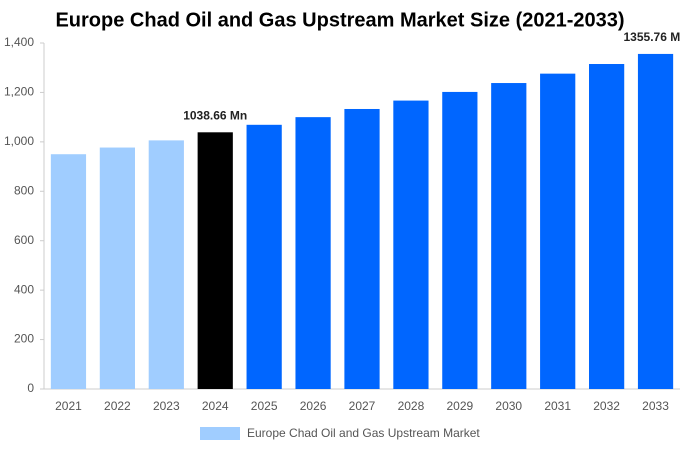 The width and height of the screenshot is (680, 450). Describe the element at coordinates (19, 42) in the screenshot. I see `y-tick-label: 1,400` at that location.